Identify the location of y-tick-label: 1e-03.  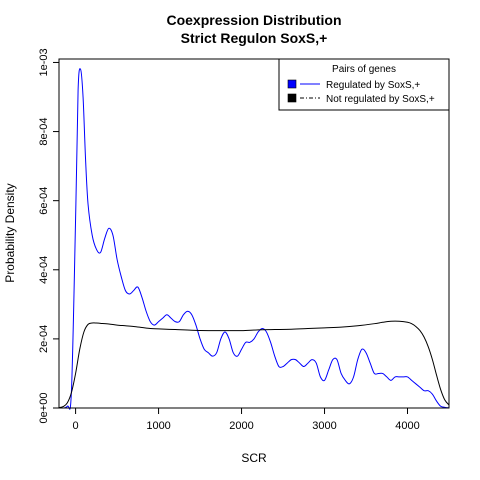
(44, 62).